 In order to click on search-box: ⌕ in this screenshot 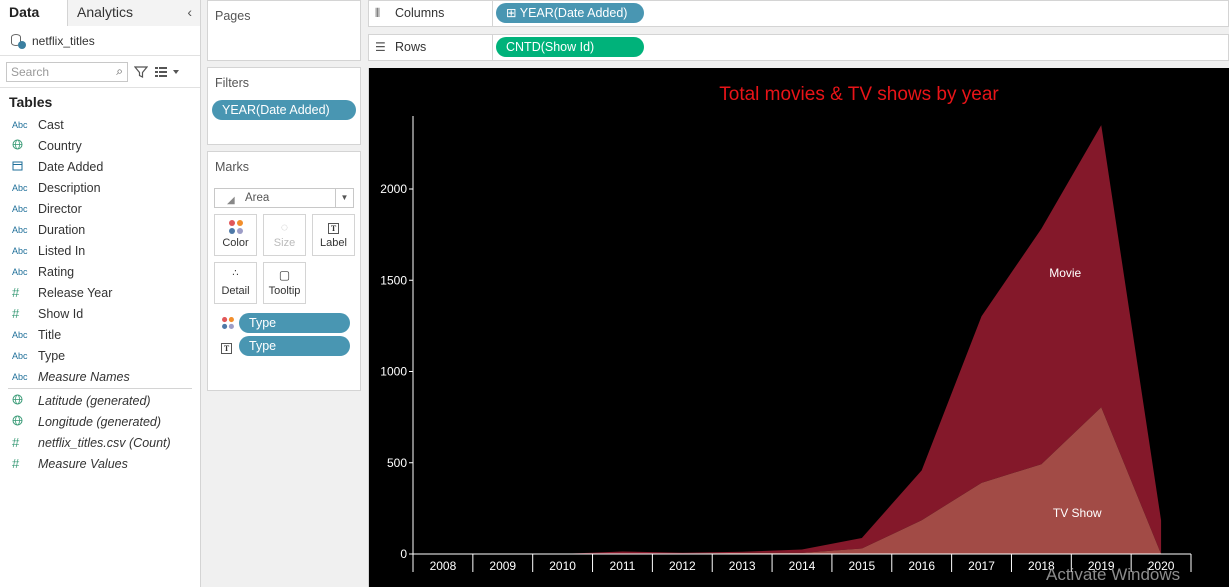, I will do `click(67, 71)`.